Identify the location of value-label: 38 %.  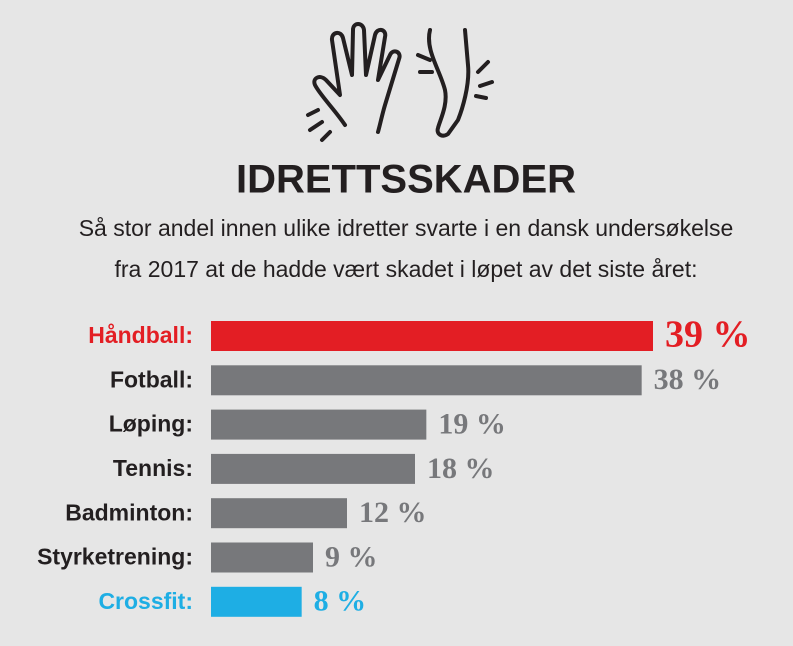
(688, 379).